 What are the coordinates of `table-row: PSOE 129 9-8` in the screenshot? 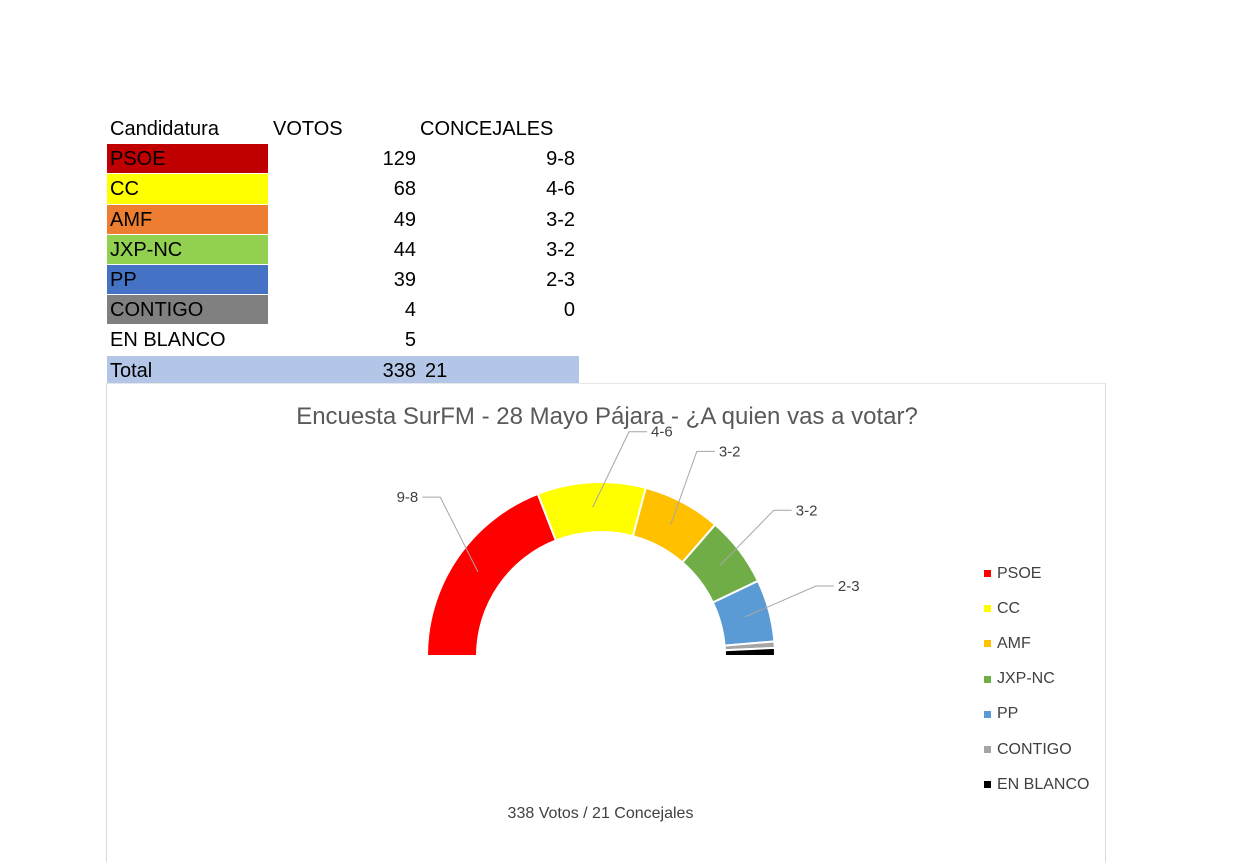 It's located at (343, 159).